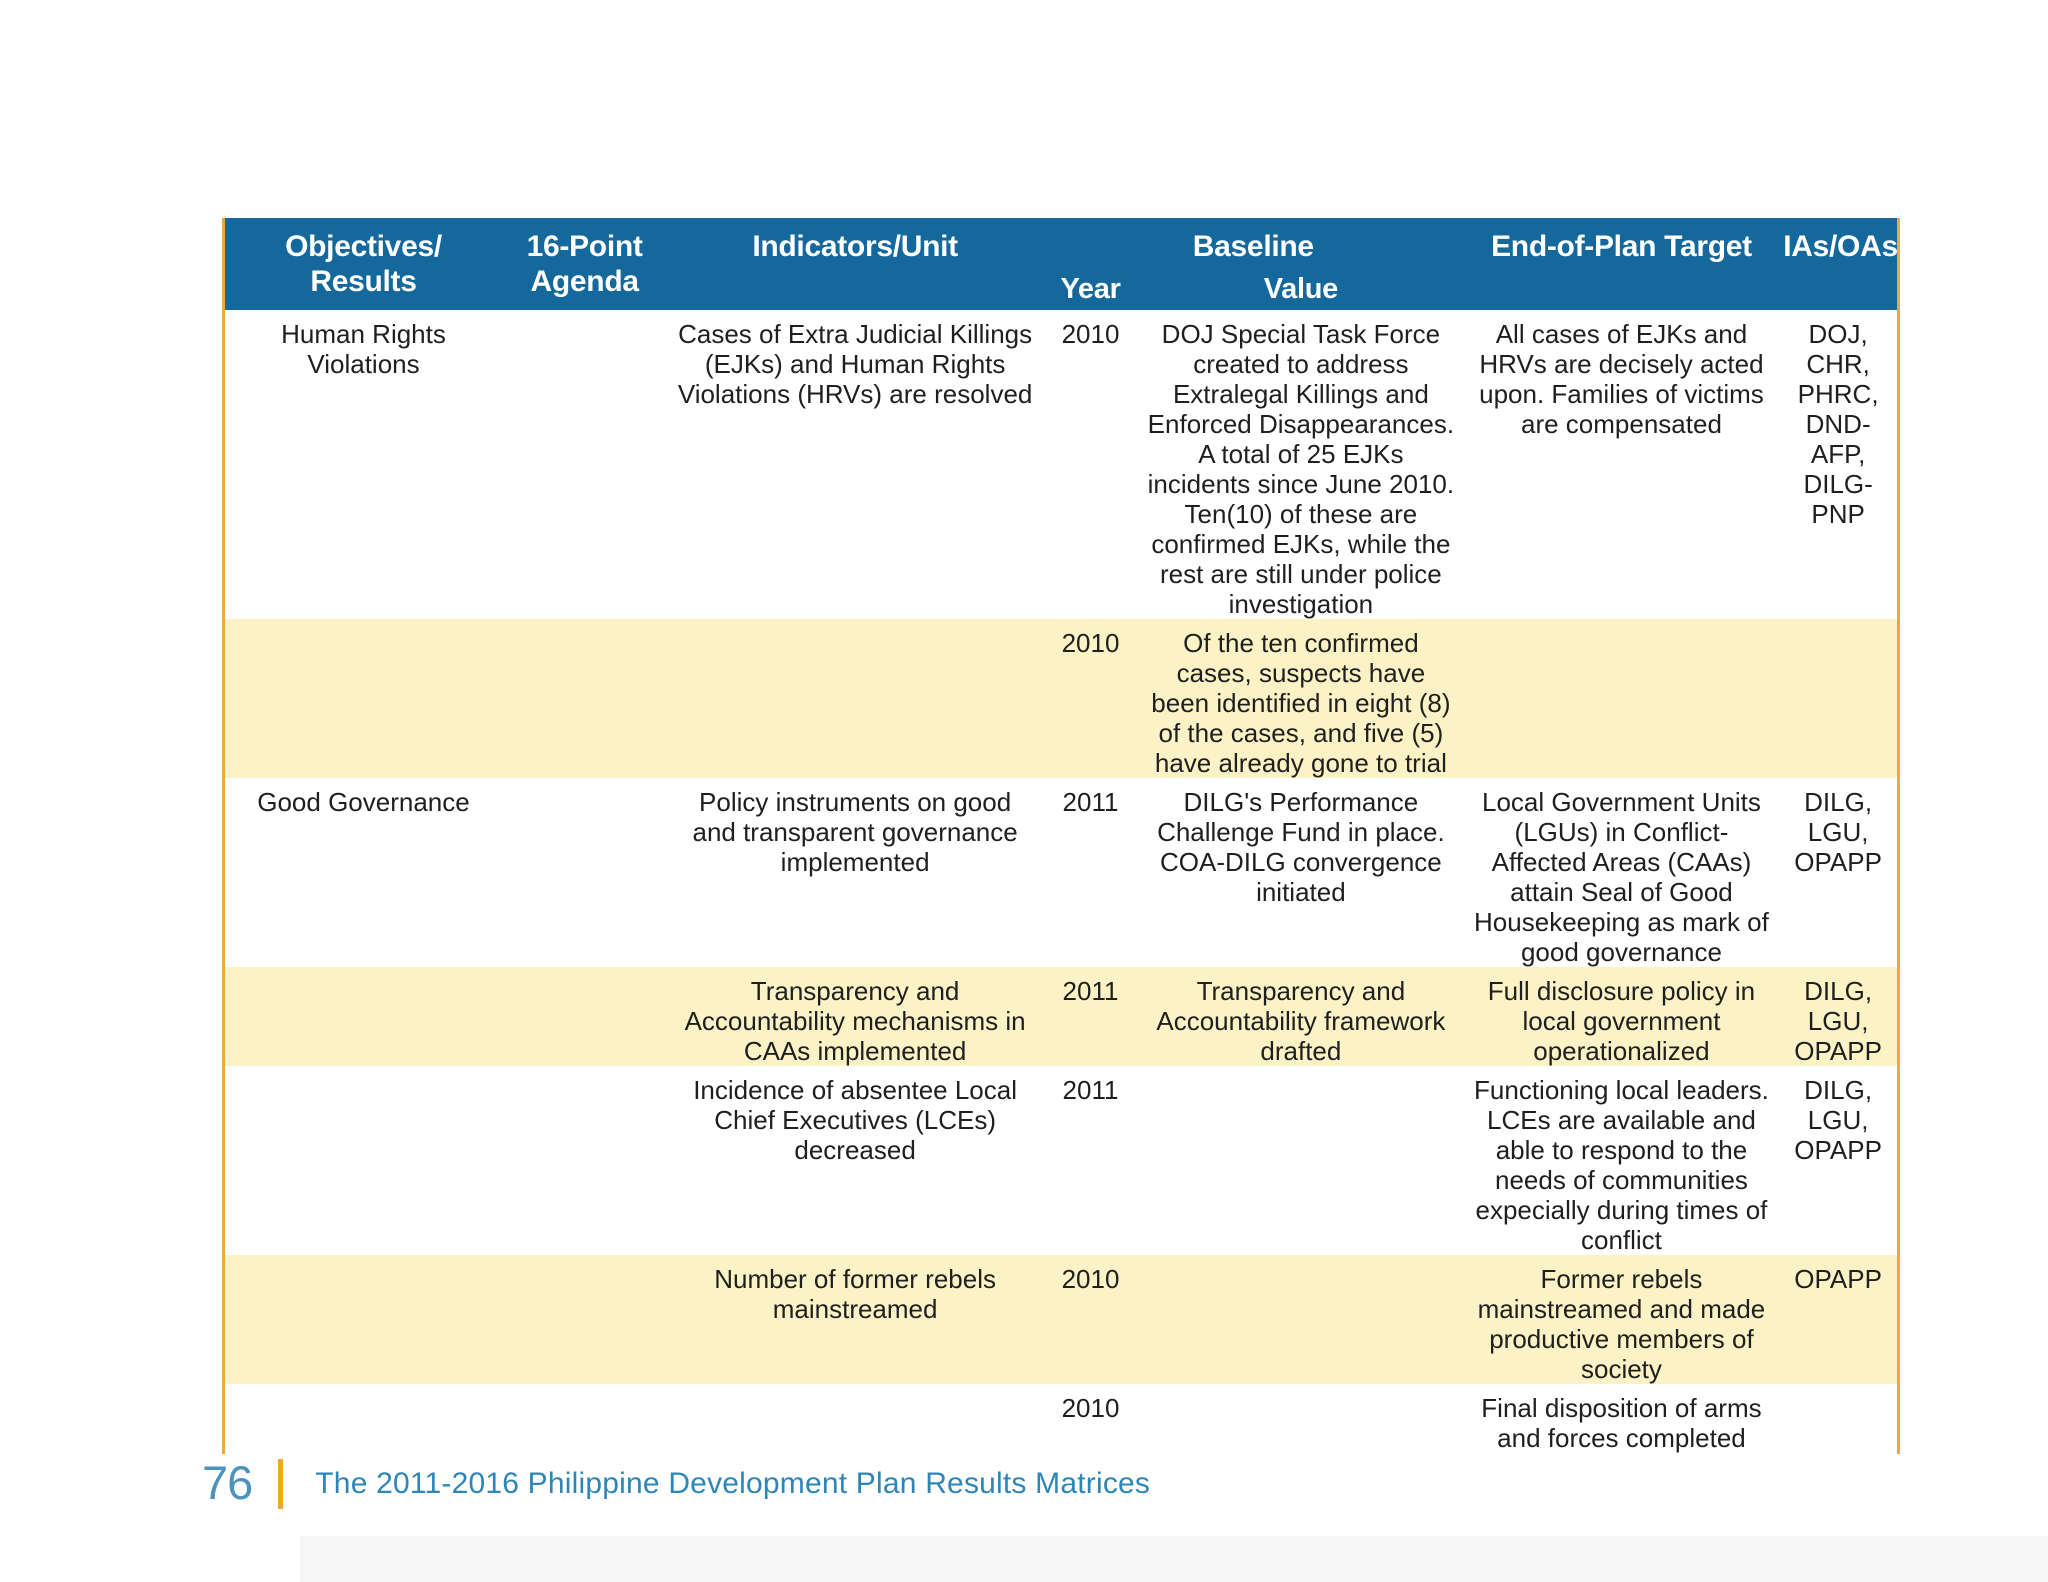 This screenshot has width=2048, height=1582. Describe the element at coordinates (1621, 264) in the screenshot. I see `header-target: End-of-Plan Target` at that location.